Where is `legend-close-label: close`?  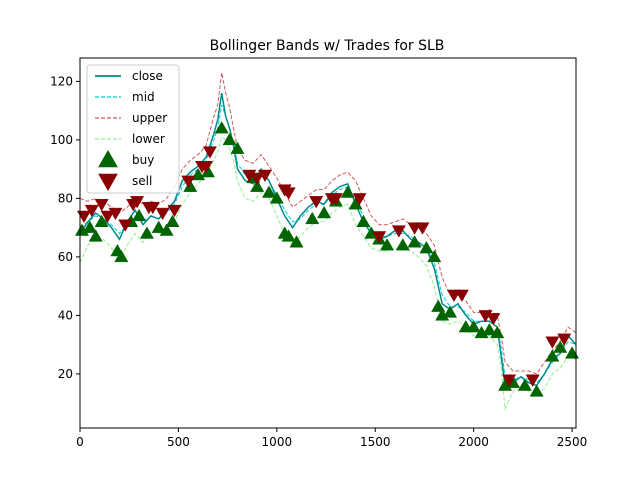 legend-close-label: close is located at coordinates (147, 76).